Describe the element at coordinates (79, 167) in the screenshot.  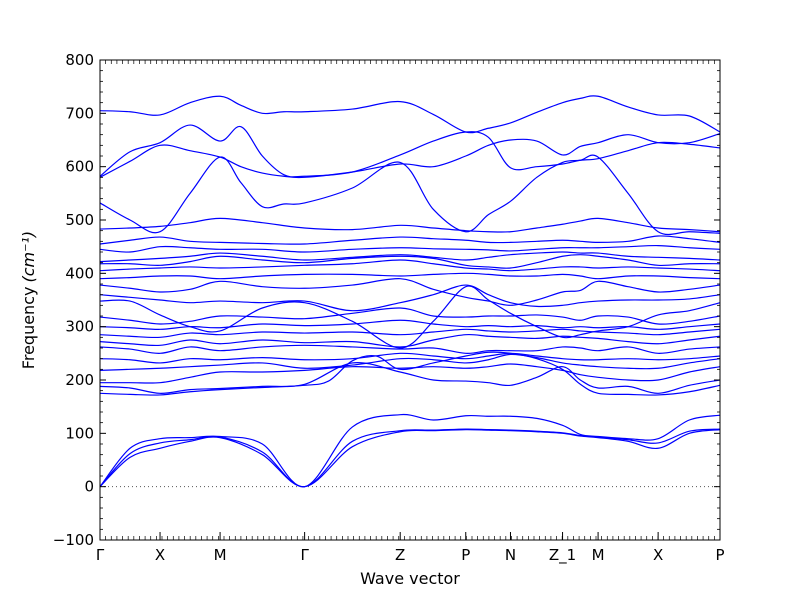
I see `y-tick-label: 600` at that location.